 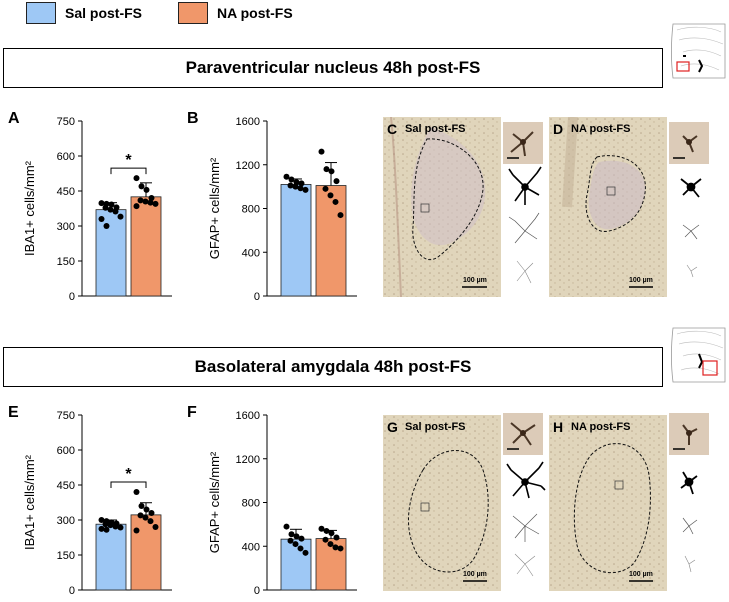 I want to click on y-tick-label: 750, so click(x=66, y=416).